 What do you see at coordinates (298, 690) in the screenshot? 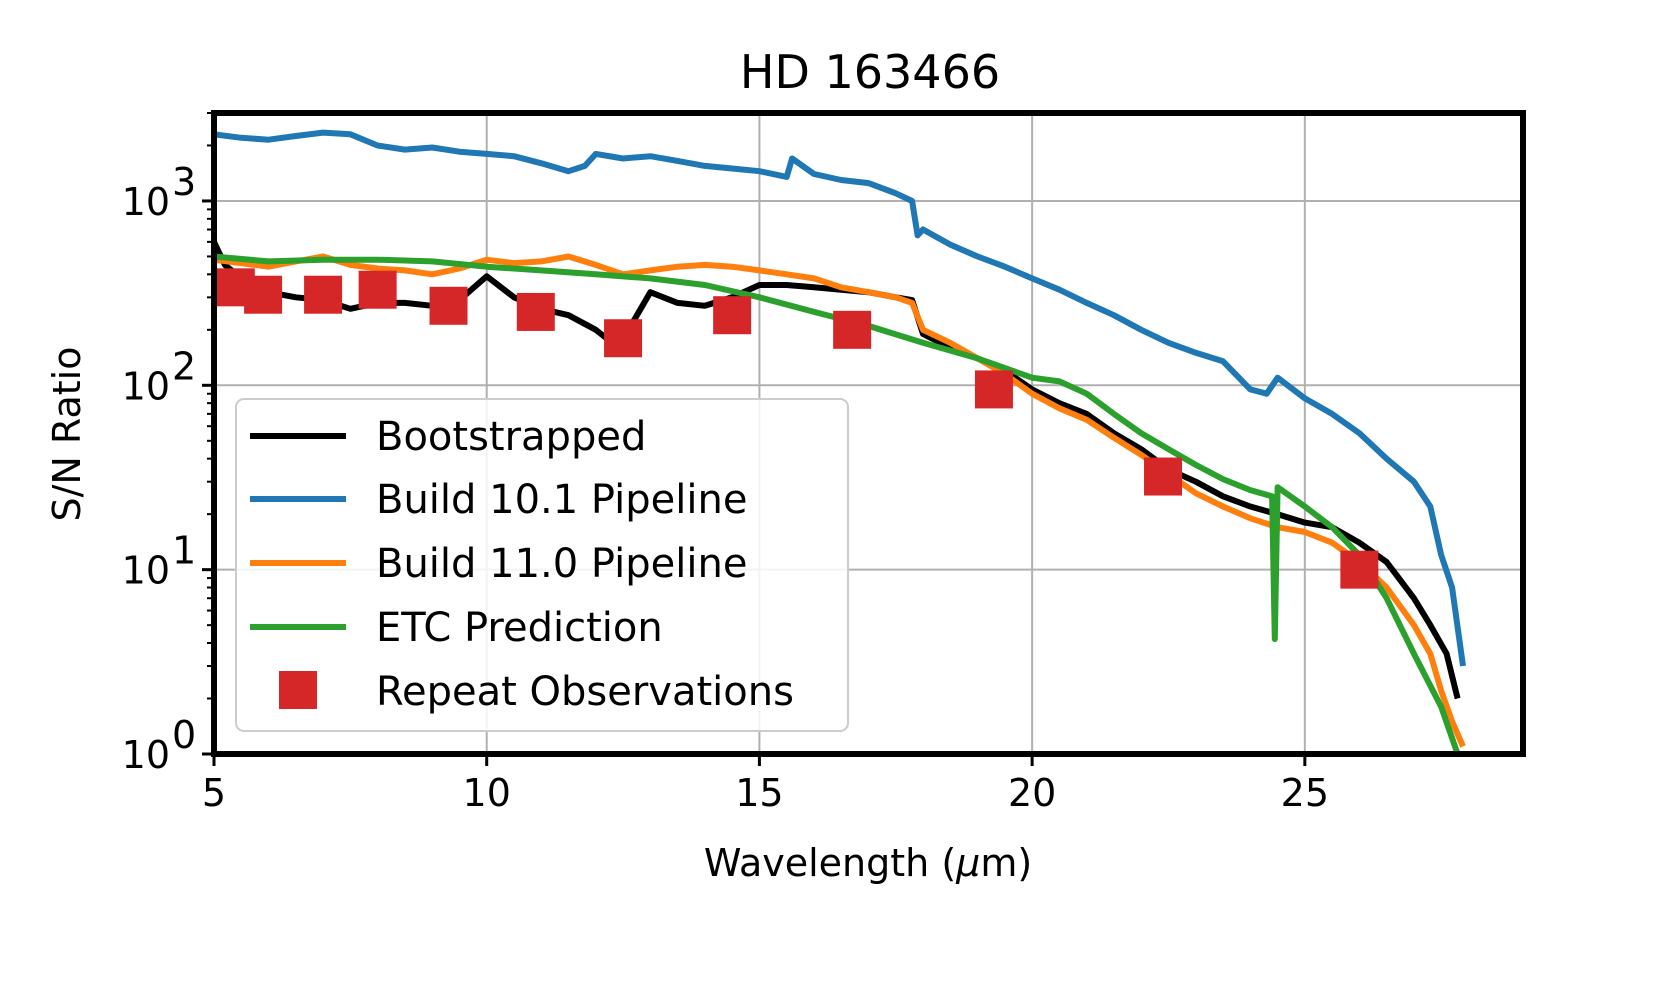
I see `legend-swatch-repeat-observations` at bounding box center [298, 690].